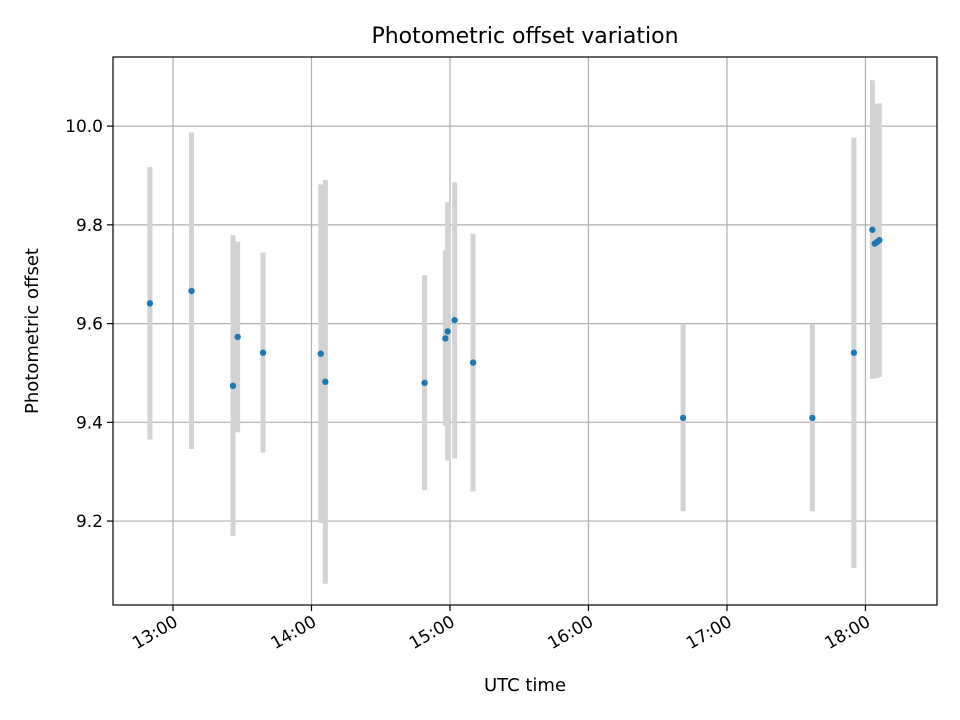 The image size is (960, 720). Describe the element at coordinates (89, 423) in the screenshot. I see `y-tick-label: 9.4` at that location.